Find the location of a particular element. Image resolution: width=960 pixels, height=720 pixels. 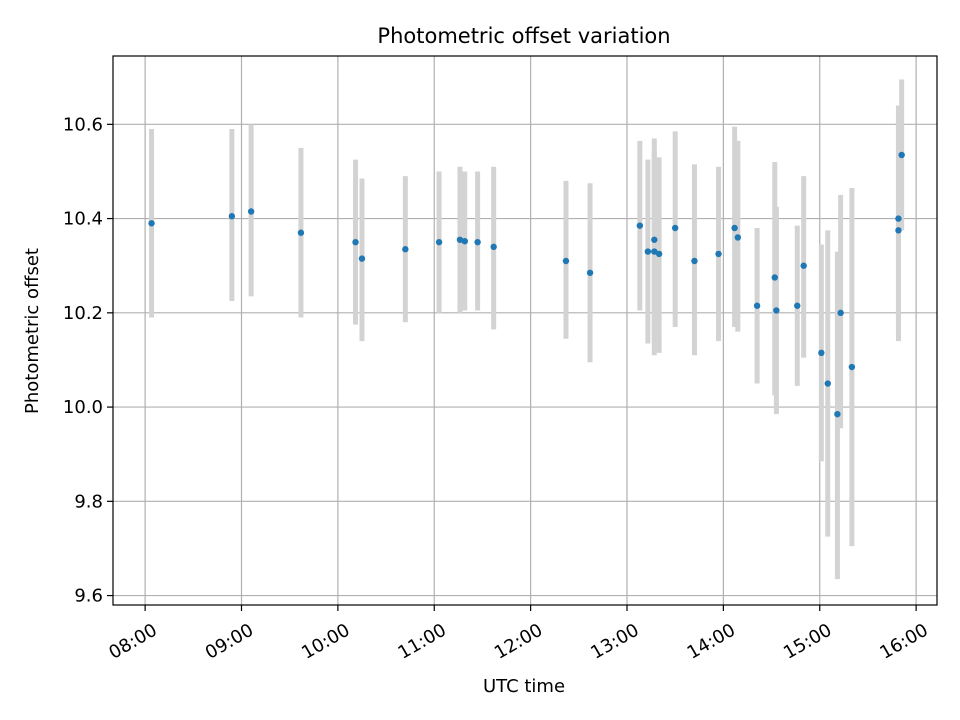

y-axis-ticks: 9.6 9.8 10.0 10.2 10.4 10.6 is located at coordinates (88, 360).